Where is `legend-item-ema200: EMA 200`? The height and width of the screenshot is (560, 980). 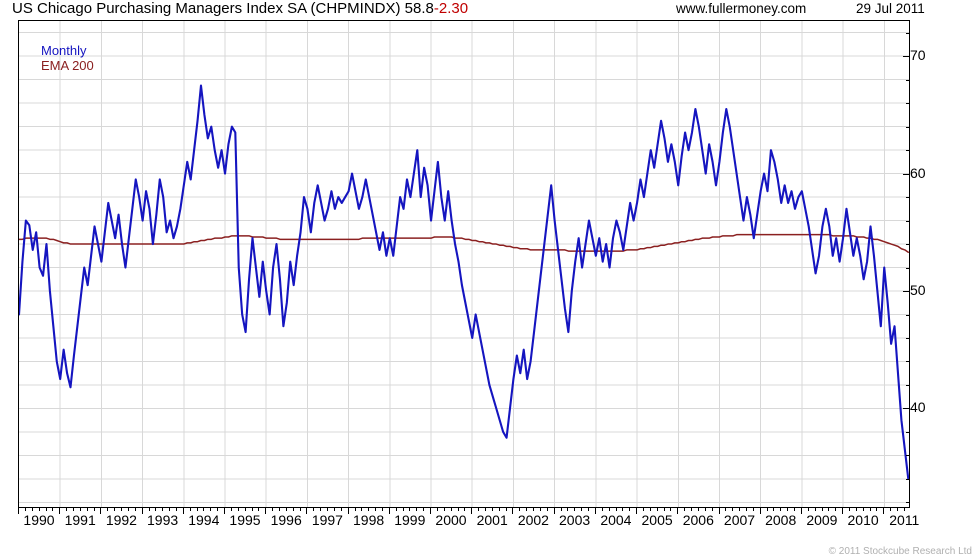
legend-item-ema200: EMA 200 is located at coordinates (67, 65).